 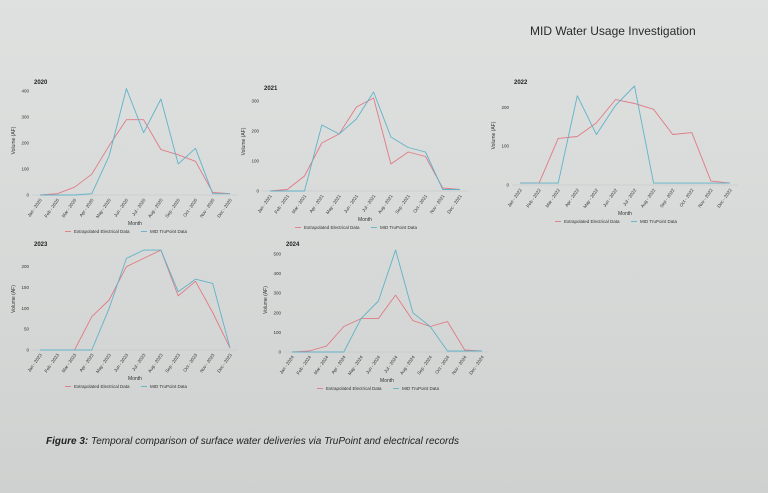 What do you see at coordinates (293, 245) in the screenshot?
I see `chart-title: 2024` at bounding box center [293, 245].